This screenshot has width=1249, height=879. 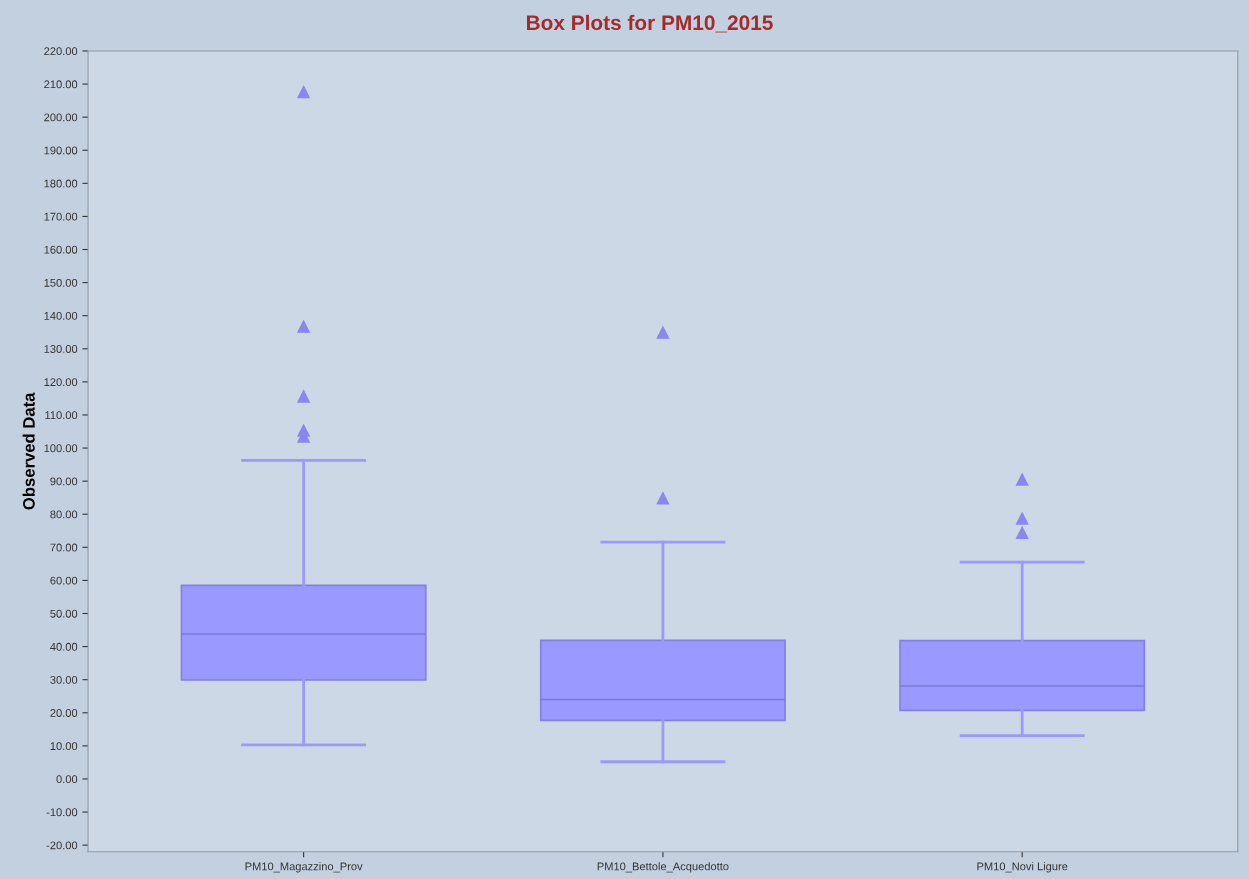 What do you see at coordinates (663, 867) in the screenshot?
I see `x-tick-label: PM10_Bettole_Acquedotto` at bounding box center [663, 867].